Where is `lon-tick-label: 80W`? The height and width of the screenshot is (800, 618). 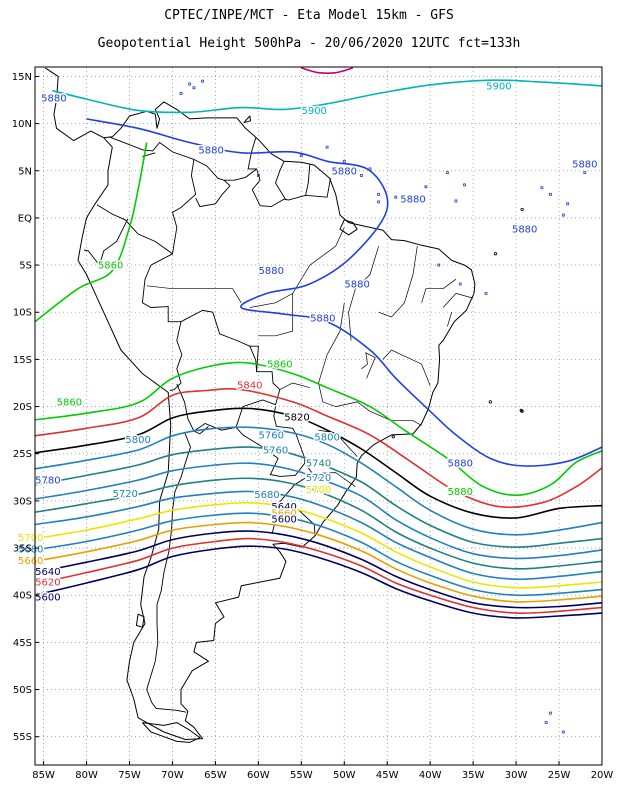 lon-tick-label: 80W is located at coordinates (86, 775).